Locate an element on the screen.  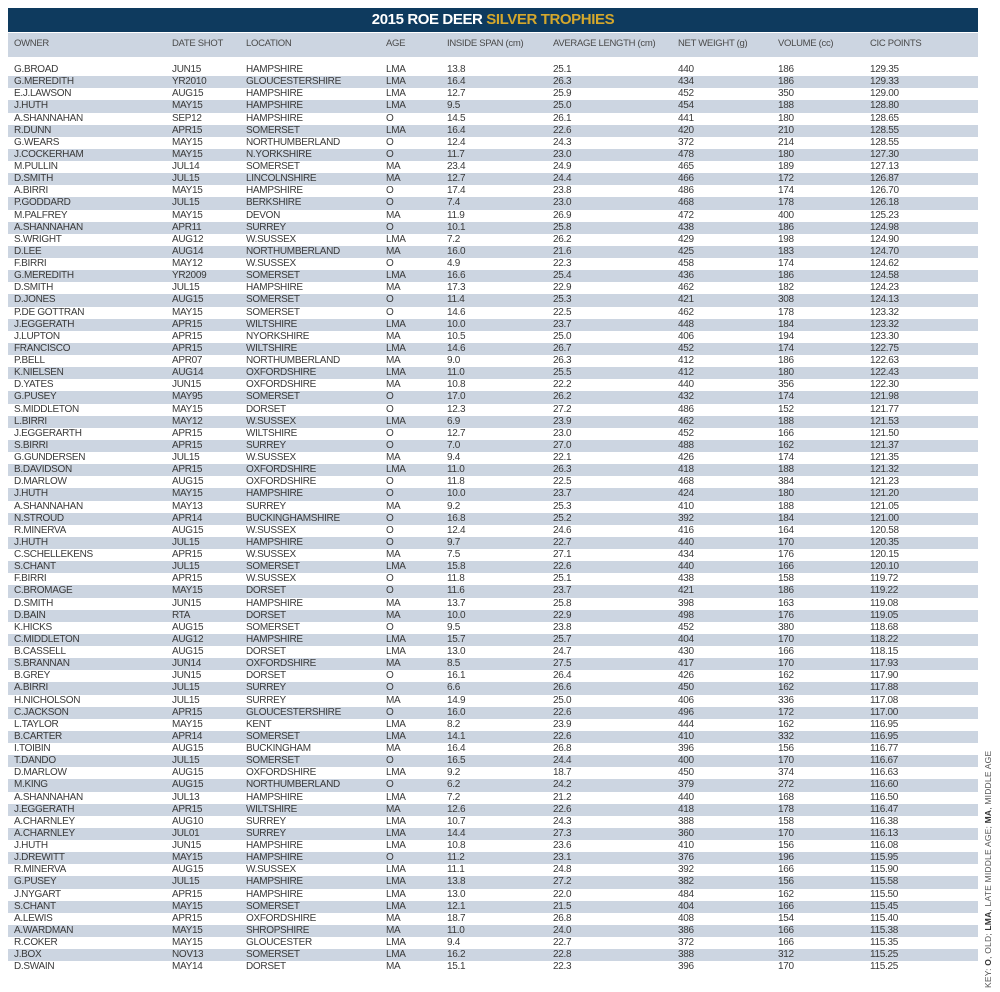
cell-owner: A.LEWIS is located at coordinates (33, 918).